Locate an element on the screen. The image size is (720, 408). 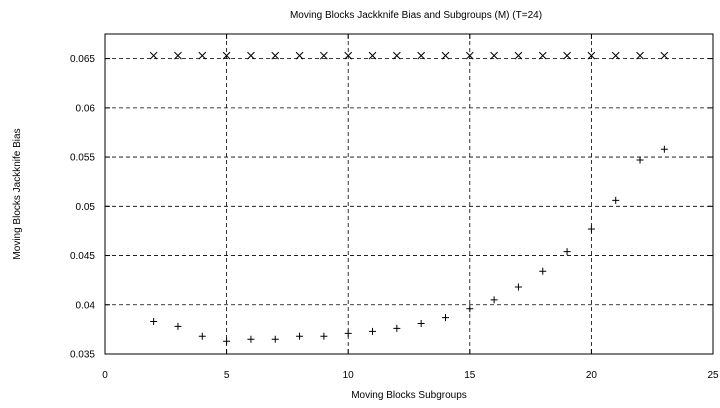
y-tick-label: 0.035 is located at coordinates (82, 355).